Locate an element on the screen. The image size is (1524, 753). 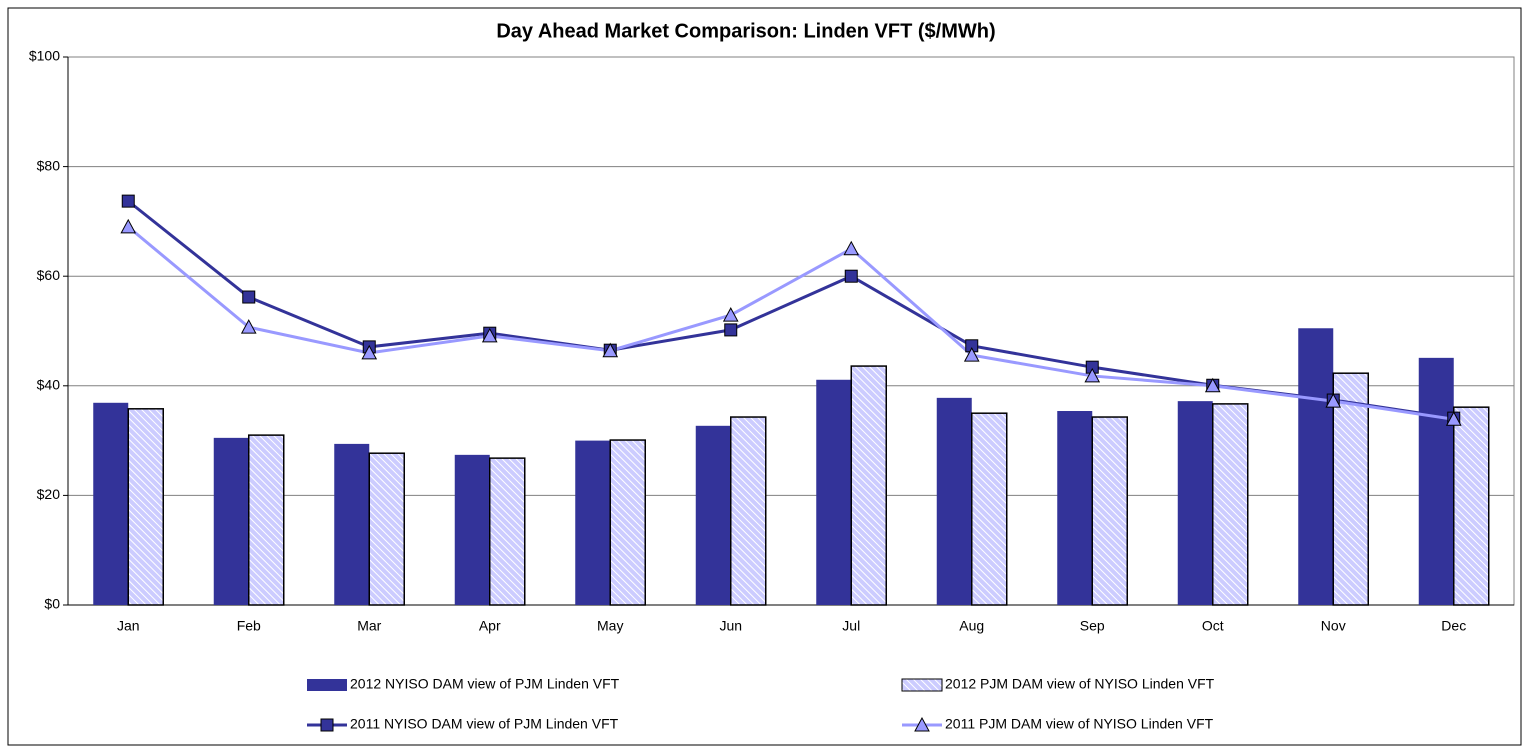
x-tick-label: Mar is located at coordinates (369, 626).